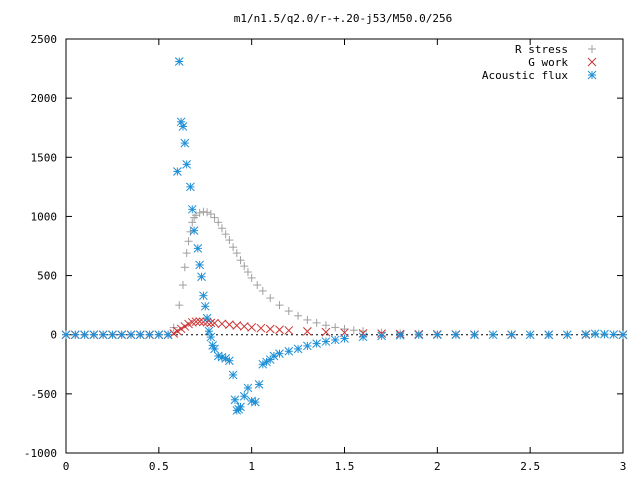 The height and width of the screenshot is (480, 640). Describe the element at coordinates (541, 49) in the screenshot. I see `legend-label: R stress` at that location.